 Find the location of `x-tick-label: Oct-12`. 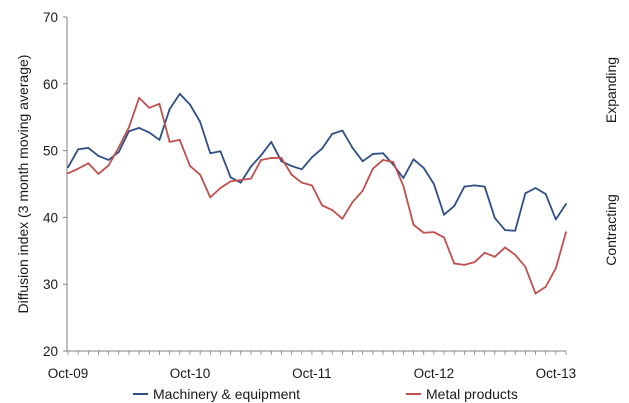

x-tick-label: Oct-12 is located at coordinates (434, 373).